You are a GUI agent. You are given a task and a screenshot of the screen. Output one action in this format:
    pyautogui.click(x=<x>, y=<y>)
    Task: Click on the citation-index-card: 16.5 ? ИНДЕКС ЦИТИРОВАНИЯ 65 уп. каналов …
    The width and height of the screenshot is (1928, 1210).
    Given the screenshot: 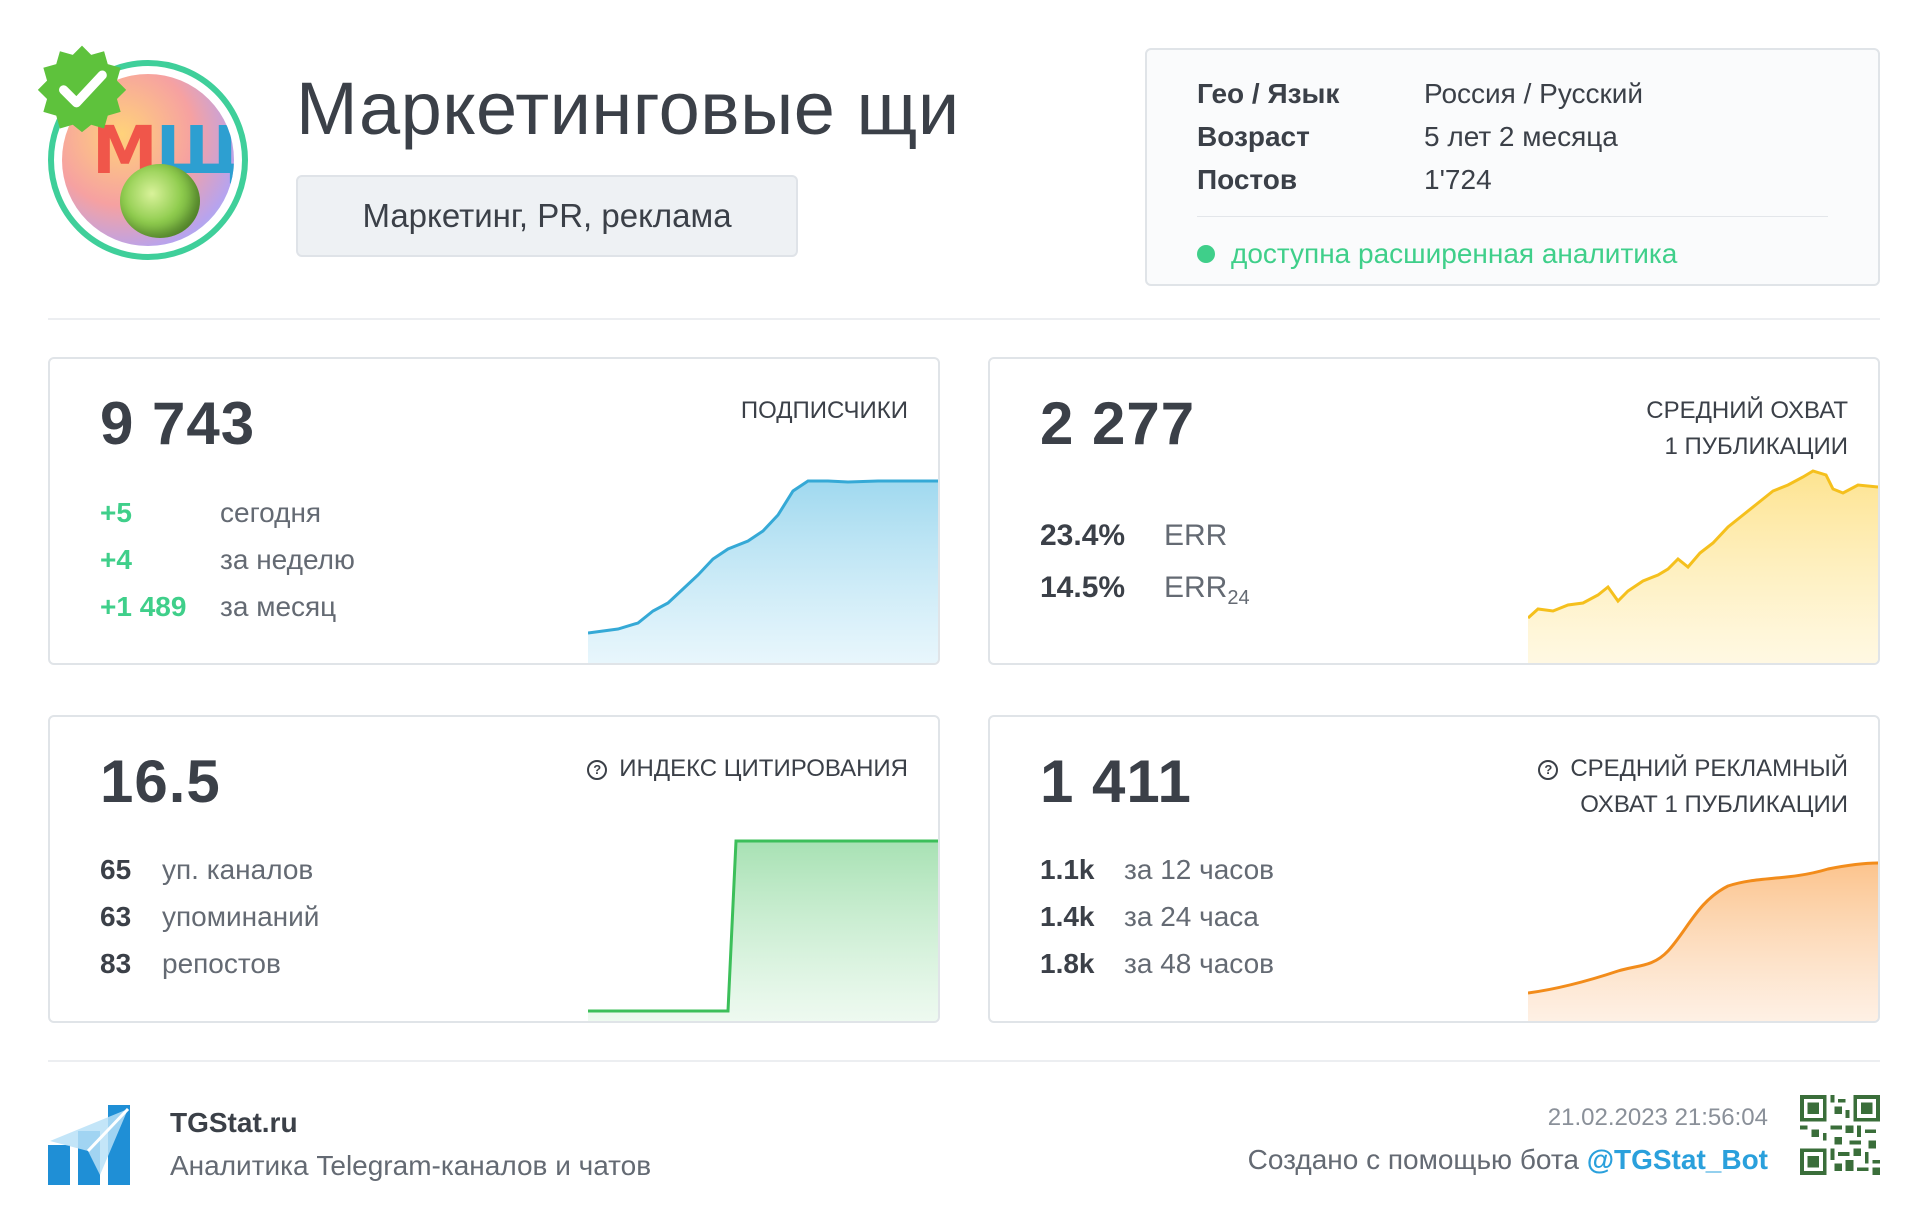 What is the action you would take?
    pyautogui.click(x=494, y=869)
    